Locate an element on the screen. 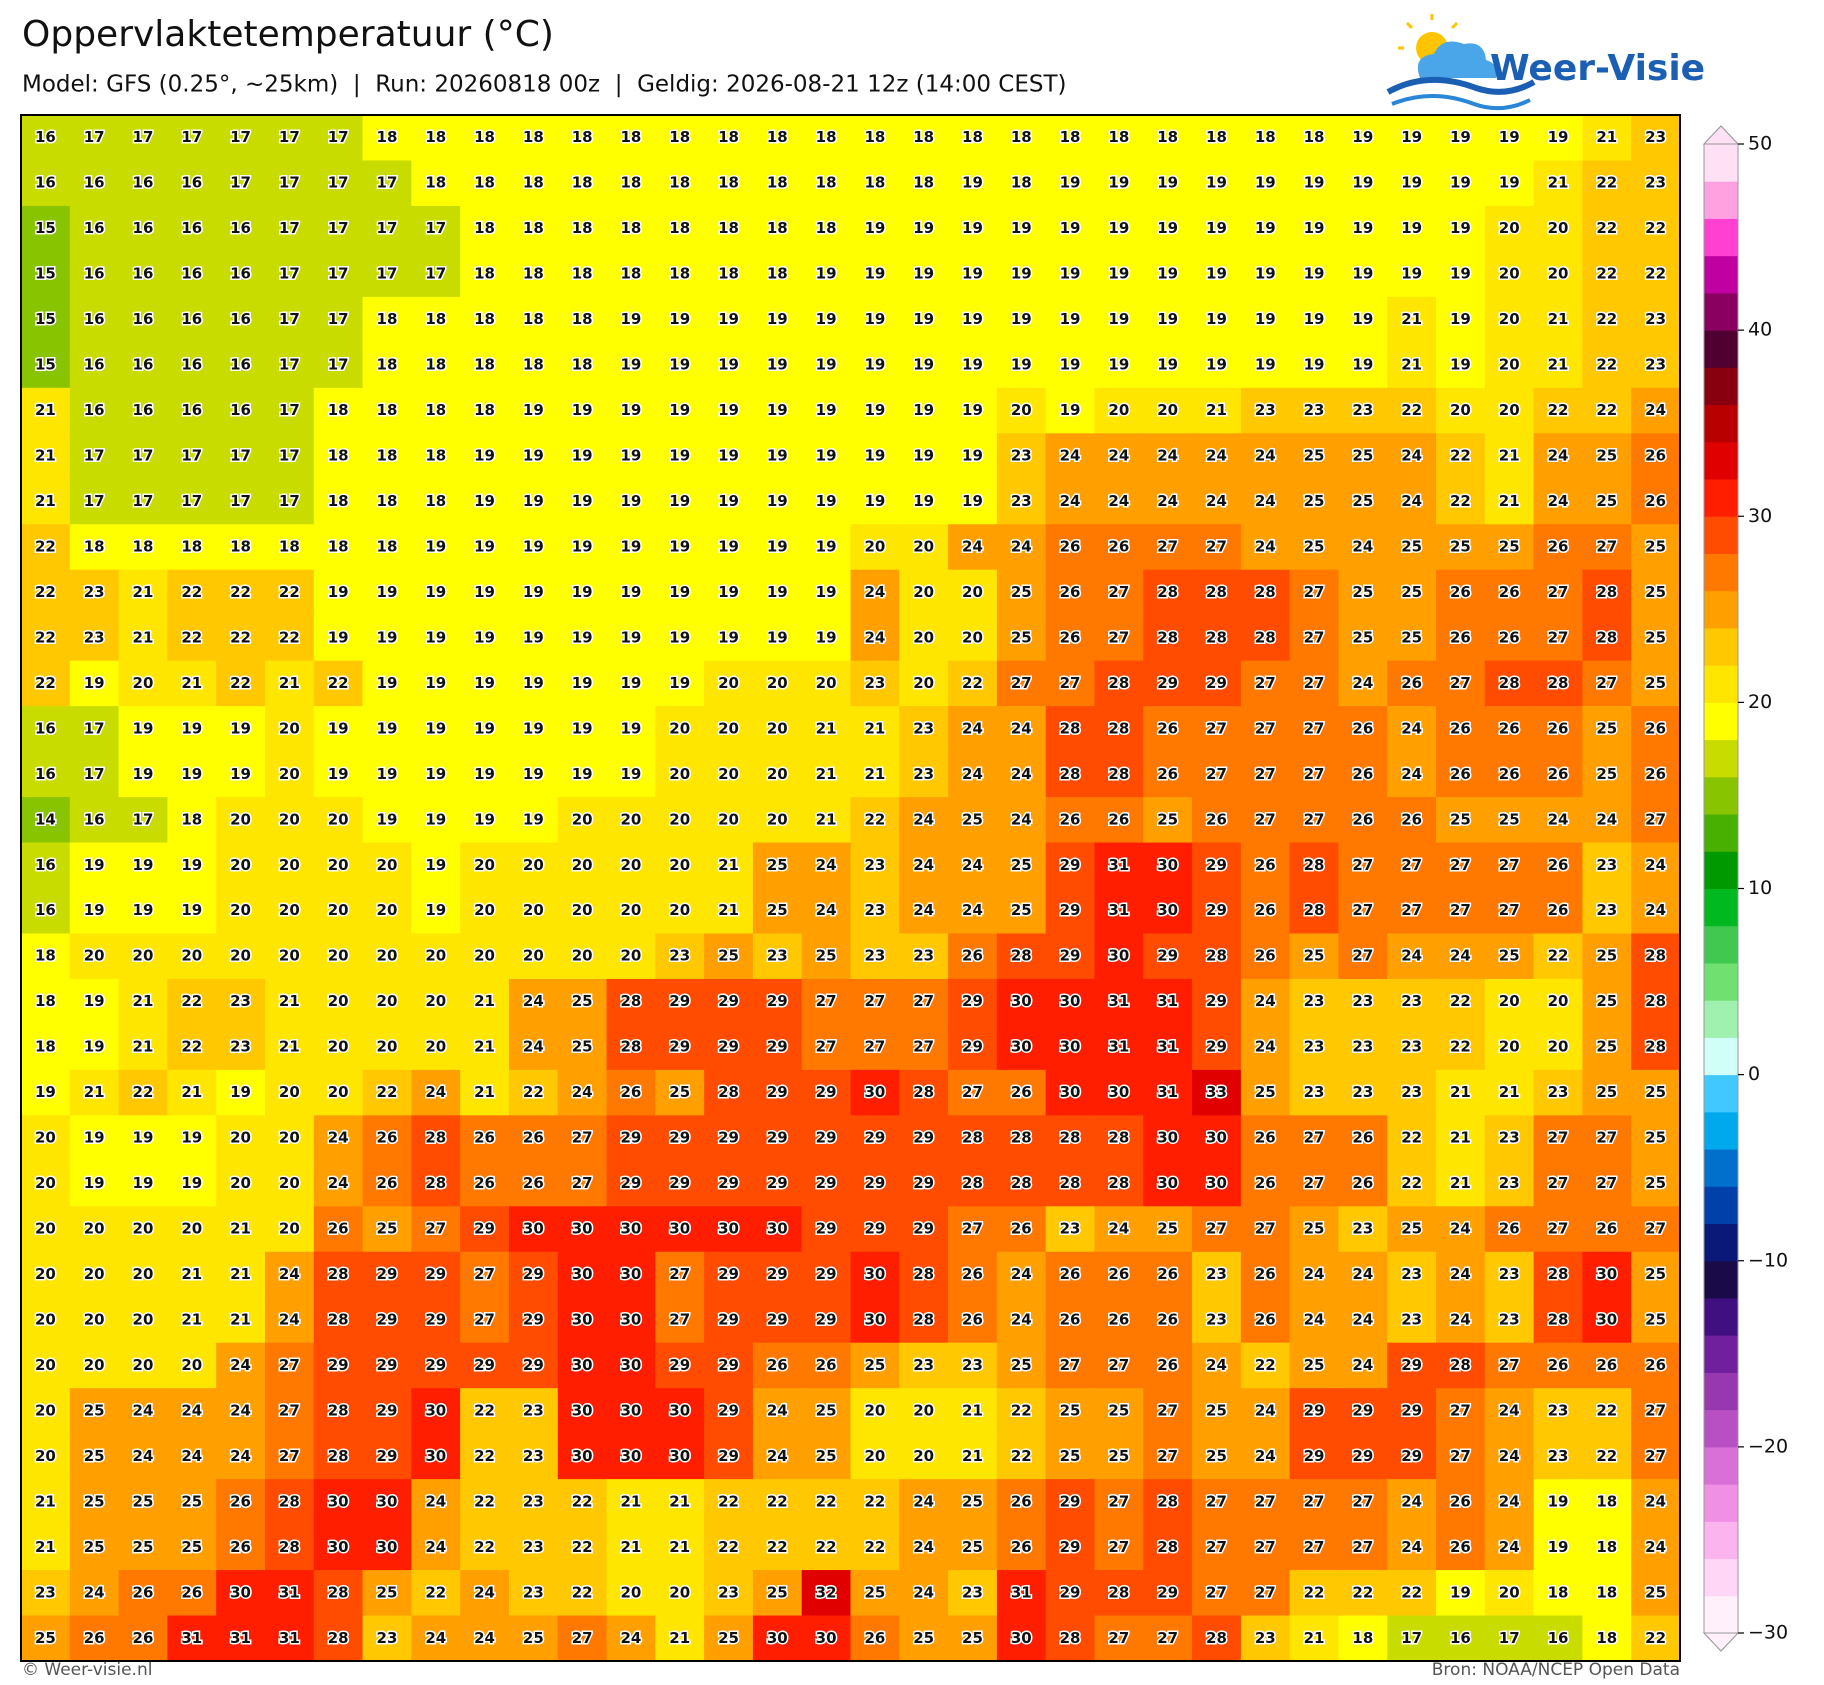 Image resolution: width=1824 pixels, height=1685 pixels. colorbar-tick-label: −30 is located at coordinates (1768, 1633).